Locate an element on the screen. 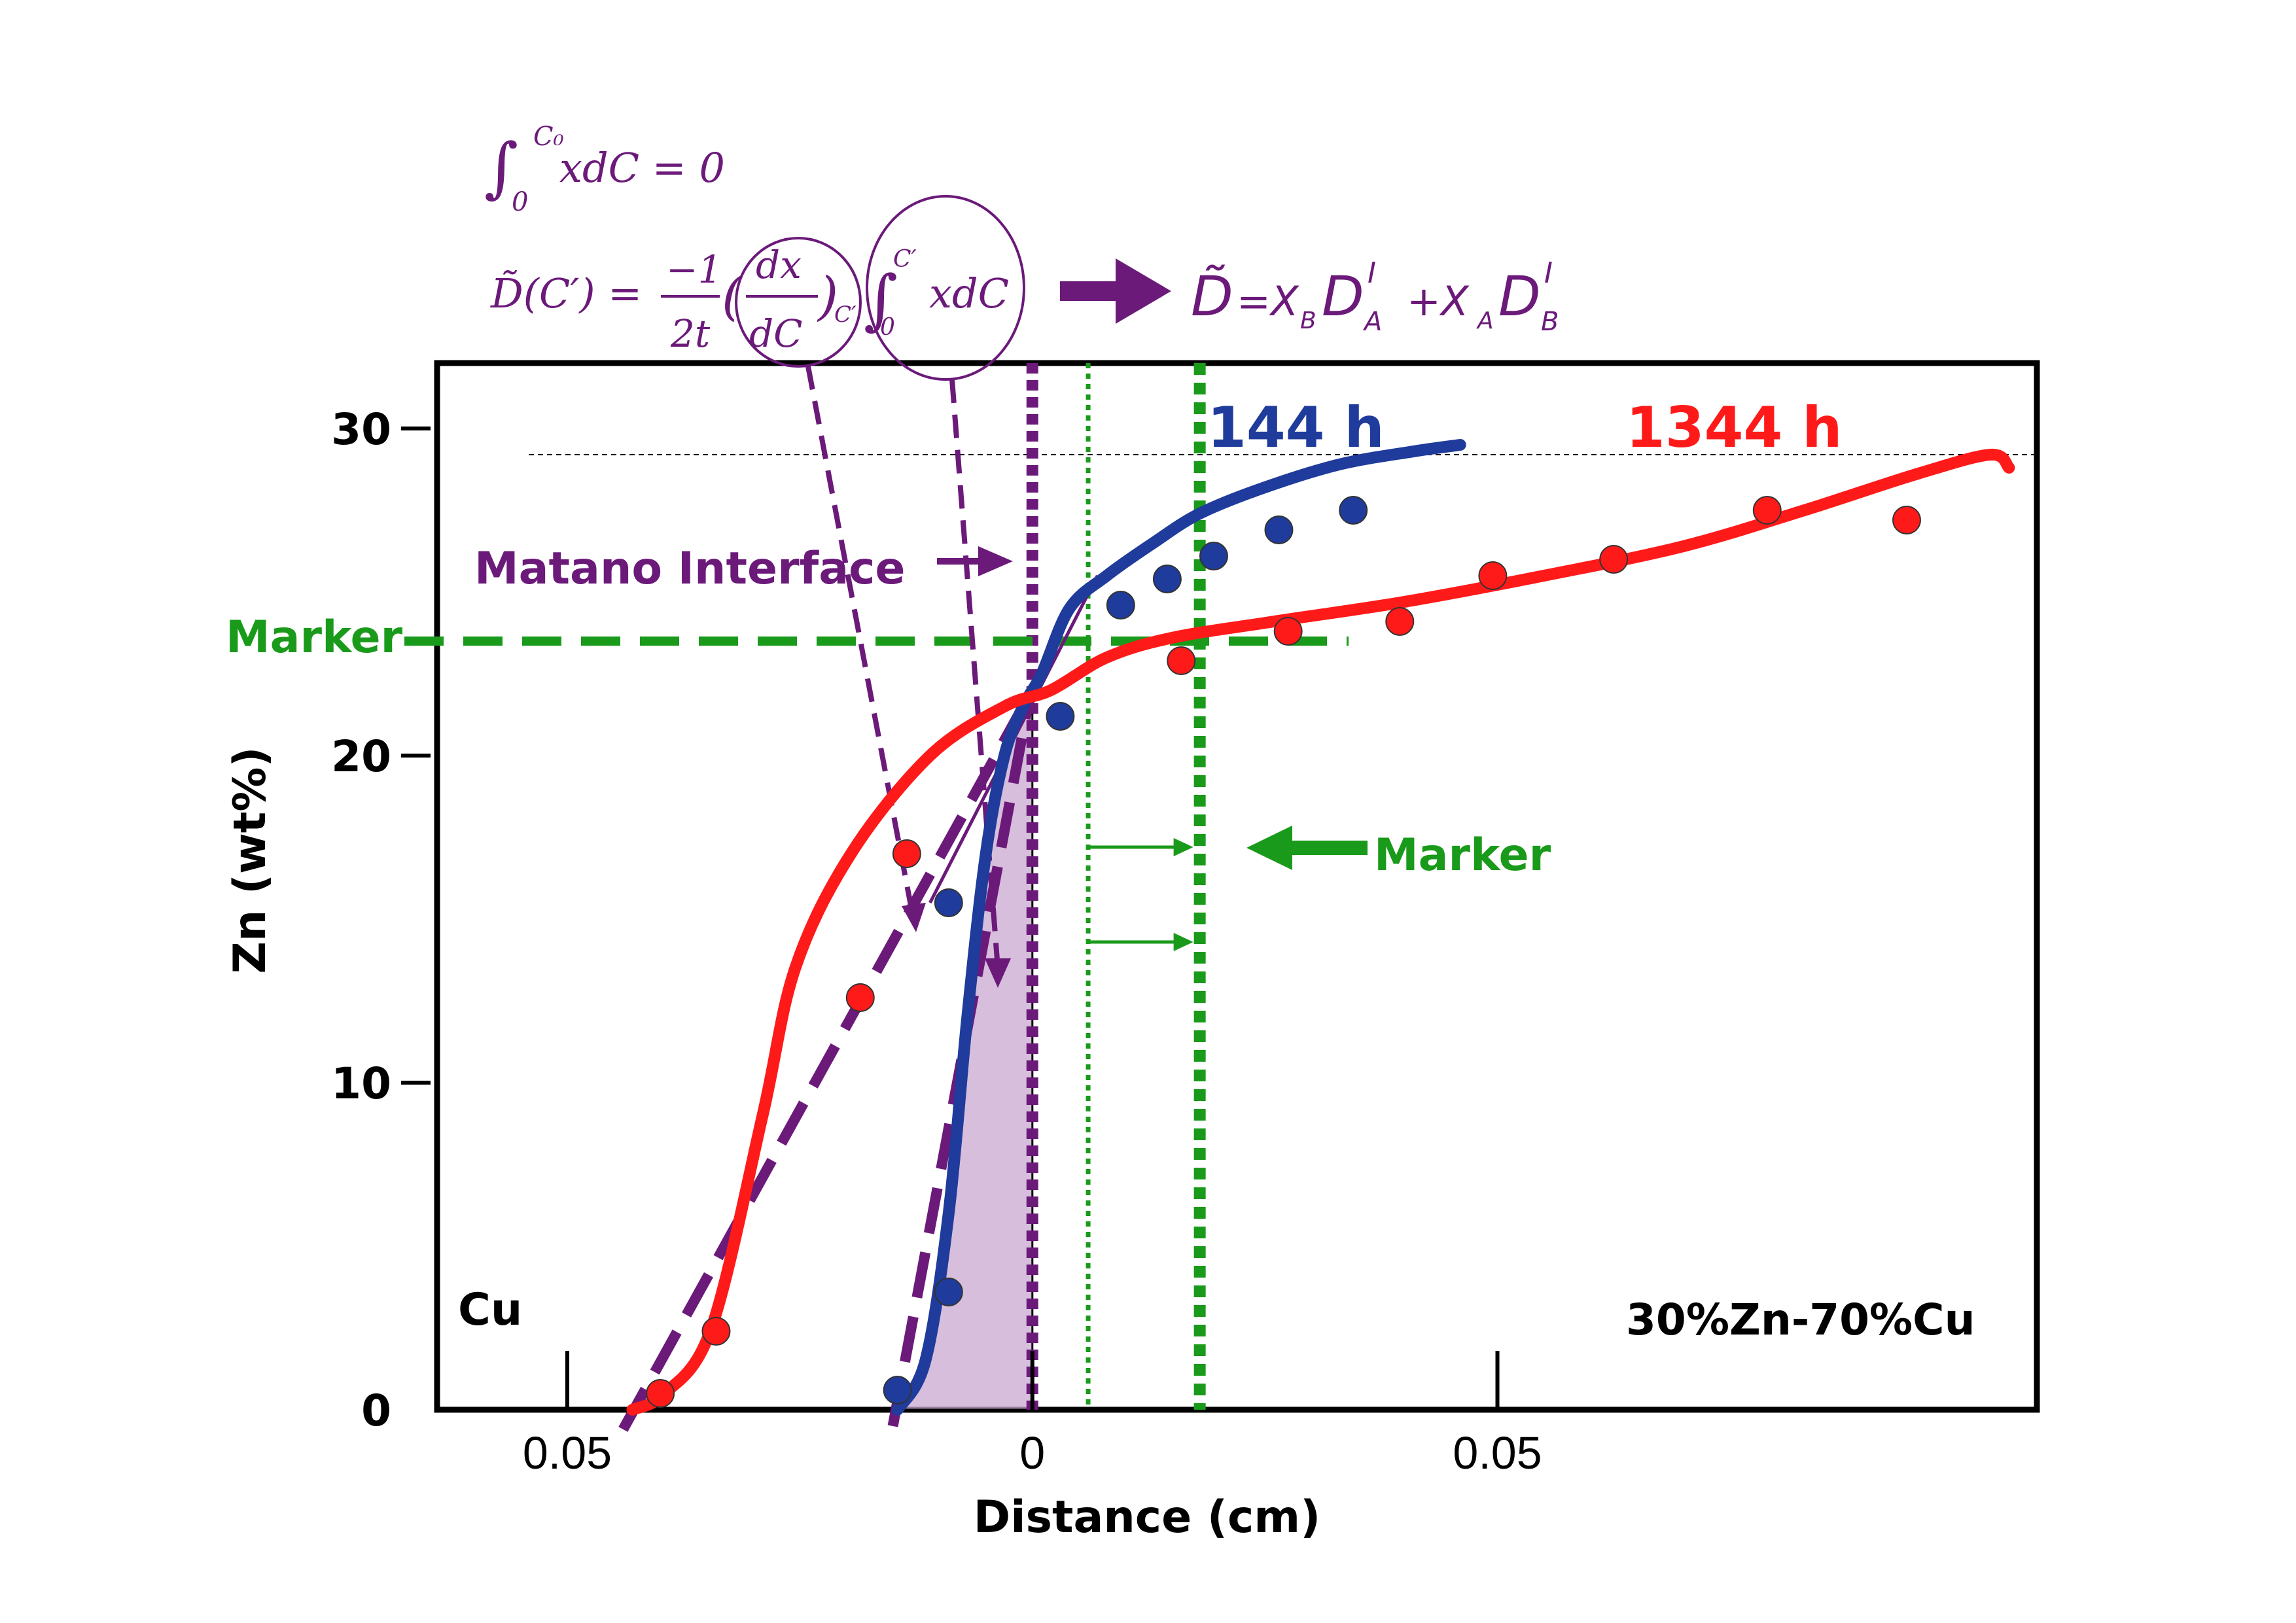 The image size is (2296, 1623). svg-text: −1 is located at coordinates (694, 269).